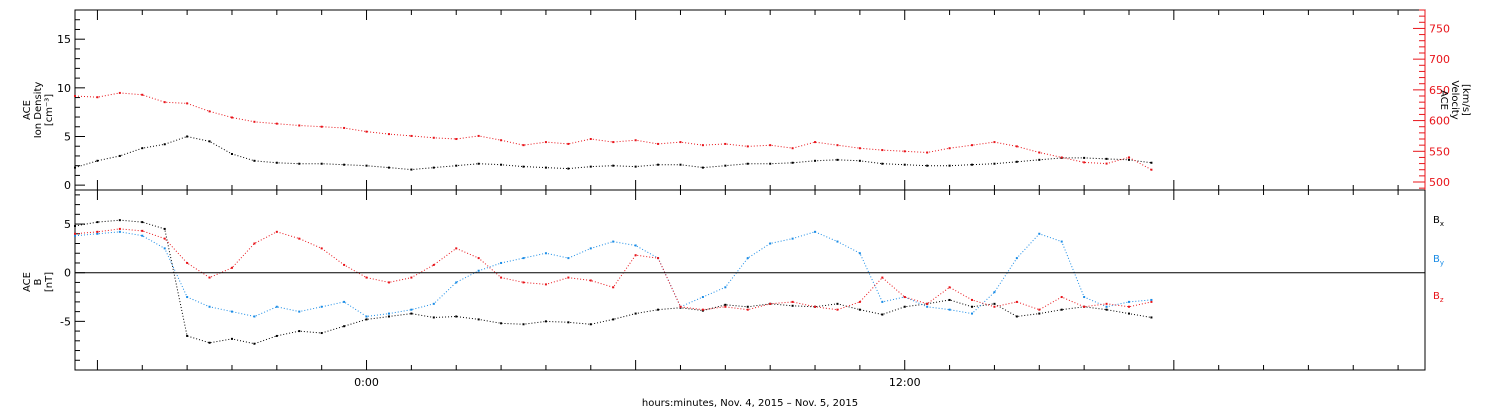 The height and width of the screenshot is (410, 1500). Describe the element at coordinates (64, 88) in the screenshot. I see `top-left-tick-label: 10` at that location.